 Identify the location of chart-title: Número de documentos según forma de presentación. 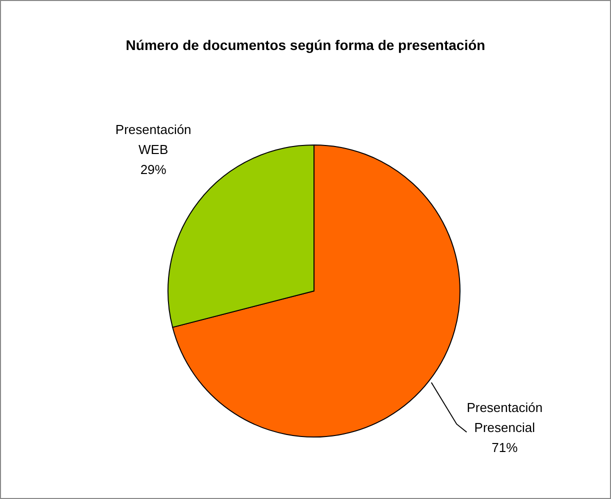
(306, 45).